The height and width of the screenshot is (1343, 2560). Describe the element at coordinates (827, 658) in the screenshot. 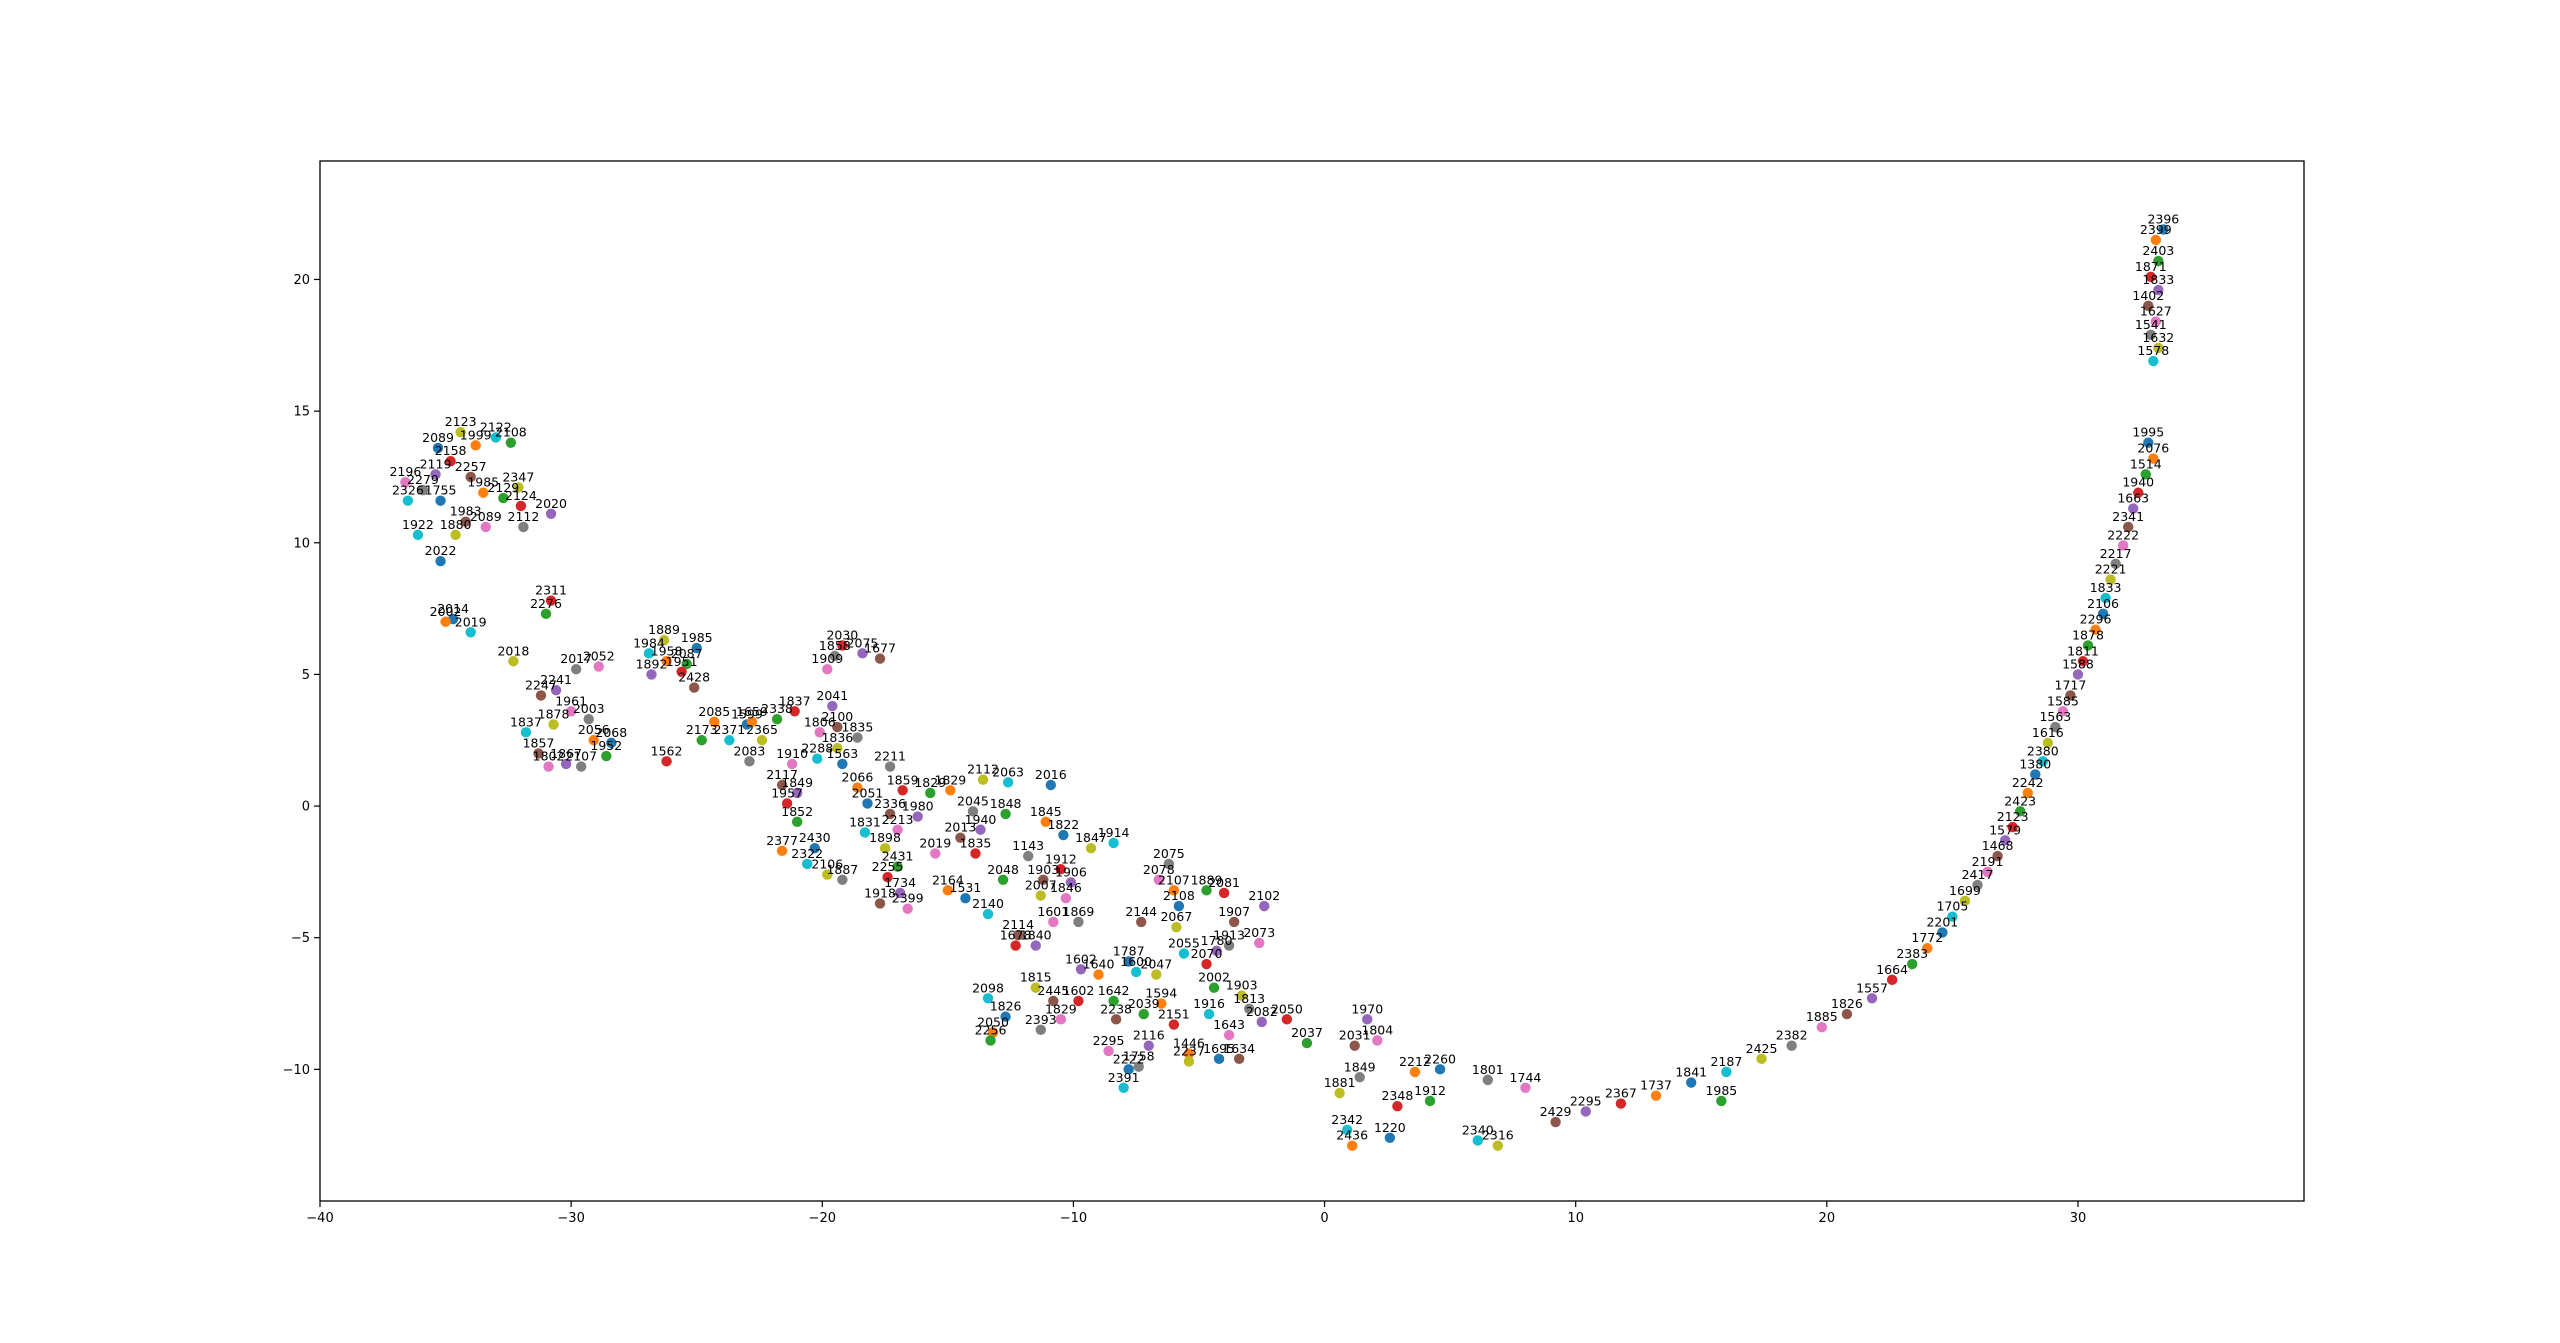

I see `data-point-label: 1909` at that location.